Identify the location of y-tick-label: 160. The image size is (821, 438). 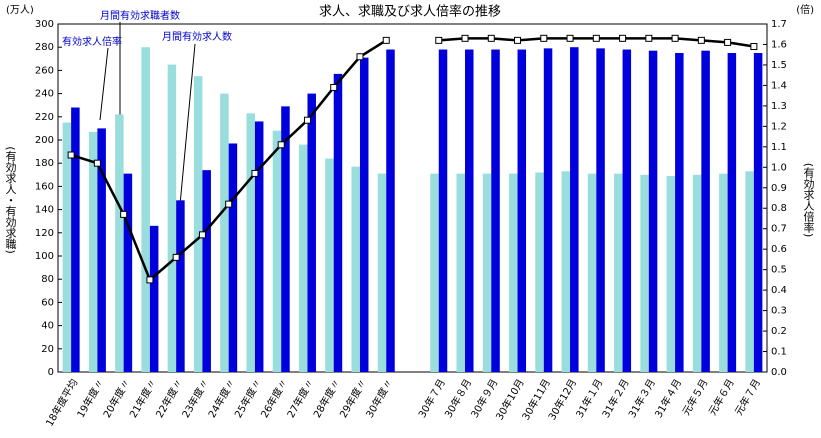
(44, 186).